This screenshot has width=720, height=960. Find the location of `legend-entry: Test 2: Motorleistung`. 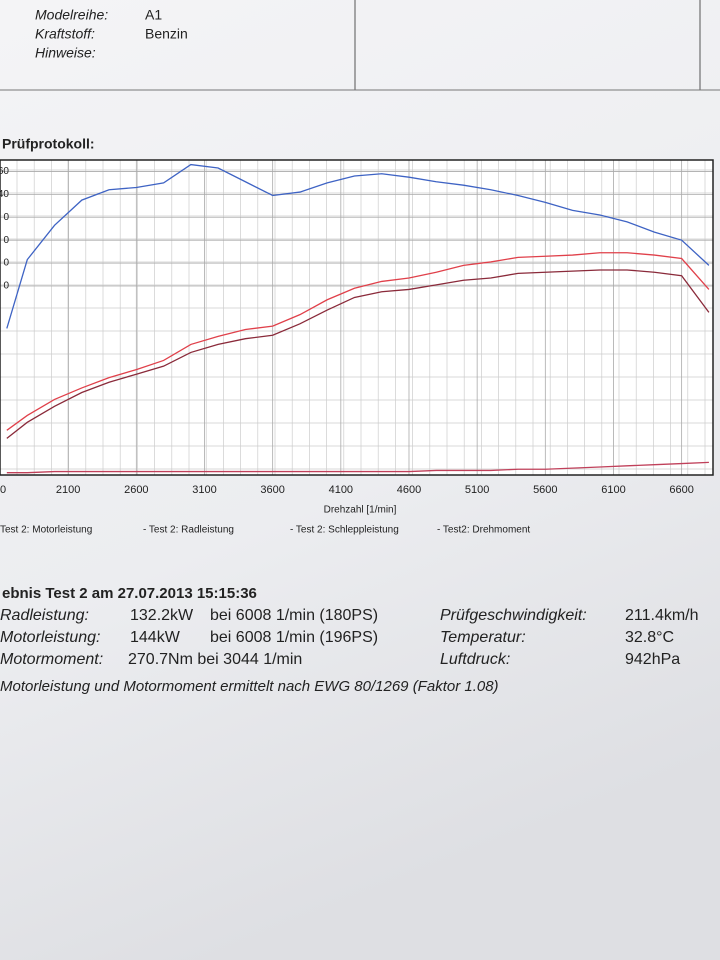

legend-entry: Test 2: Motorleistung is located at coordinates (46, 530).